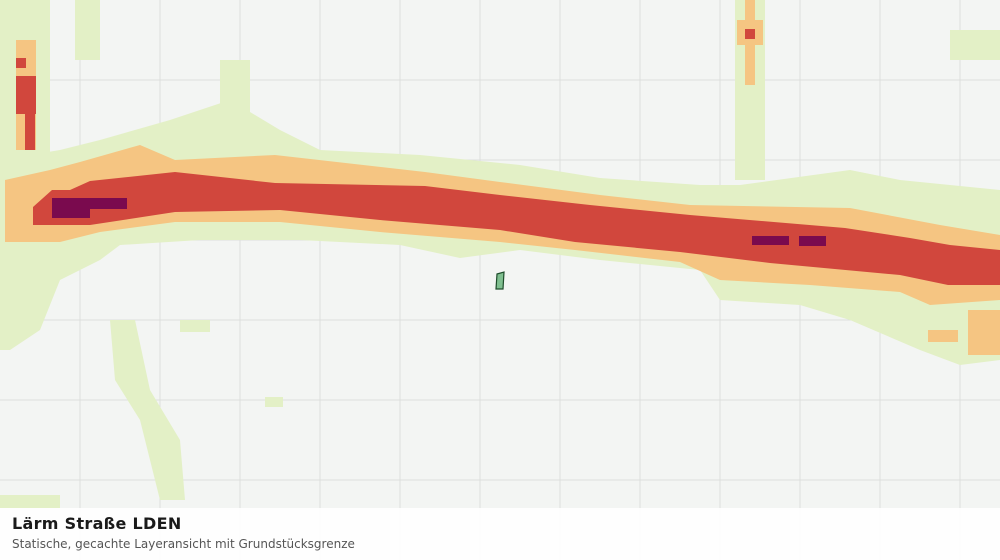 The width and height of the screenshot is (1000, 560). What do you see at coordinates (97, 523) in the screenshot?
I see `layer-title: Lärm Straße LDEN` at bounding box center [97, 523].